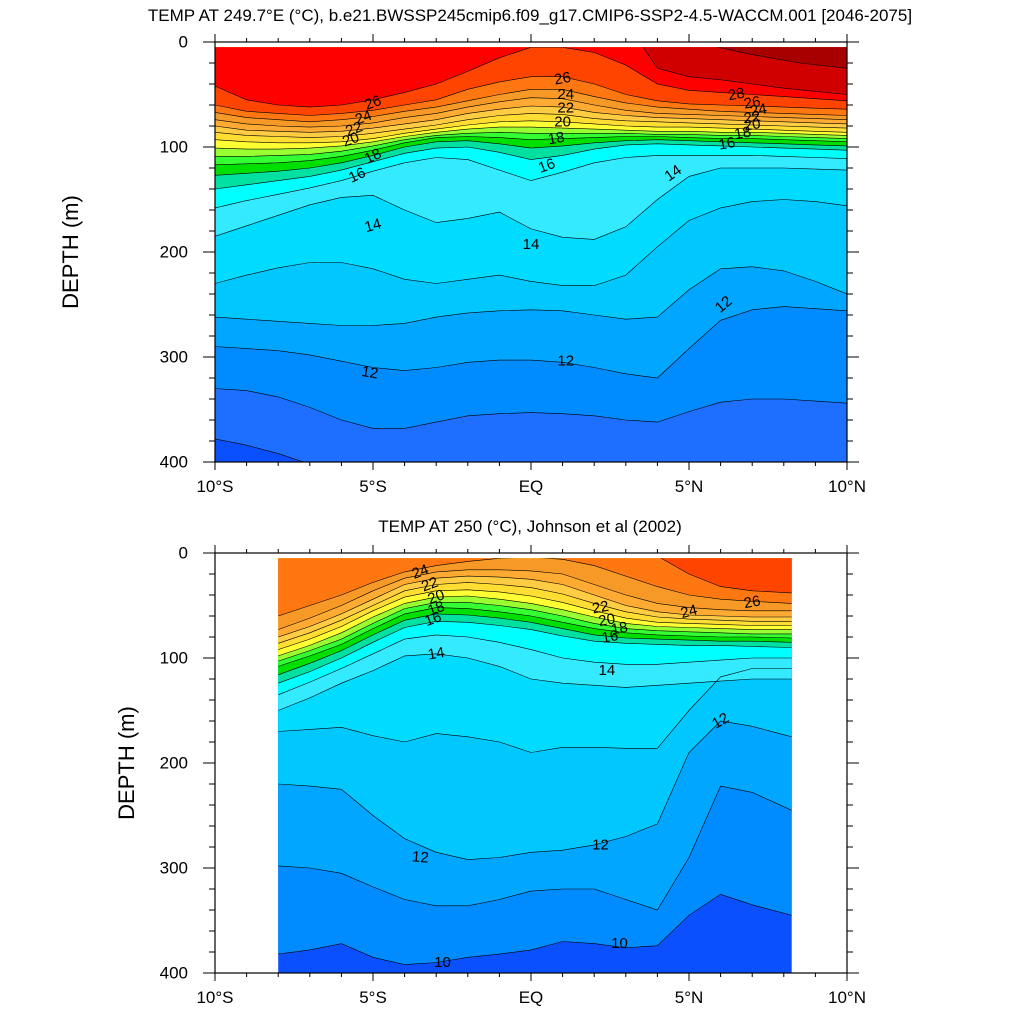  I want to click on contour-label: 28, so click(736, 95).